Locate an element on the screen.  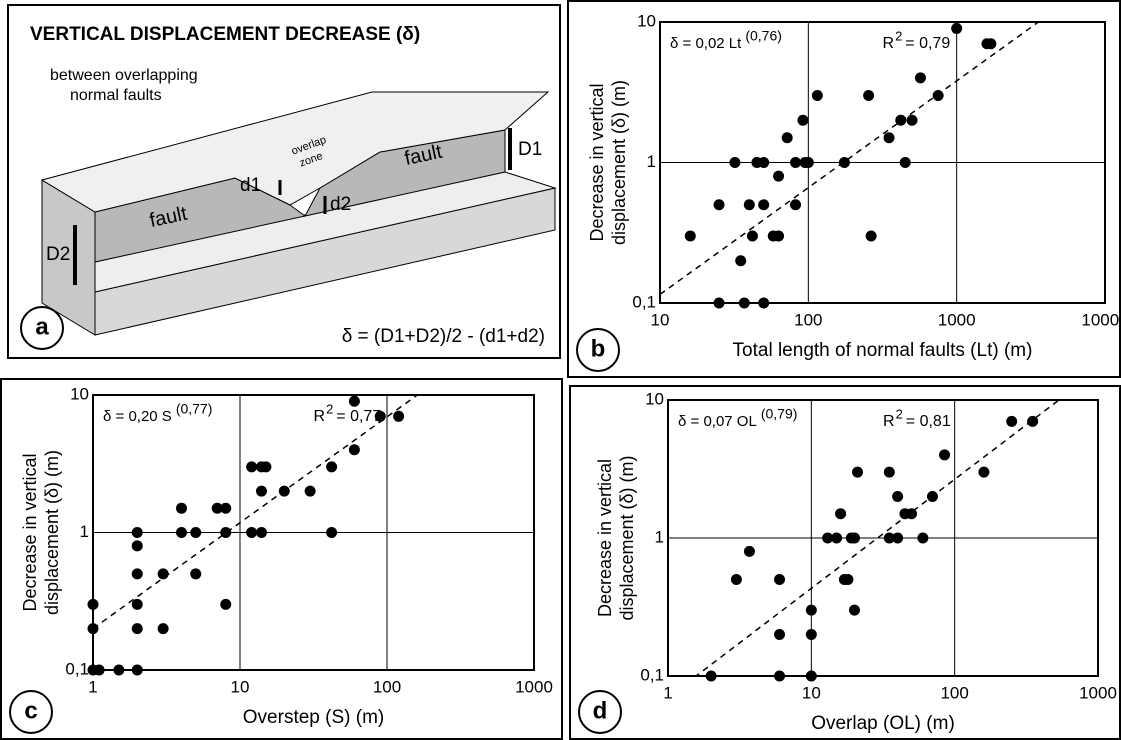
panel-label: c is located at coordinates (30, 710).